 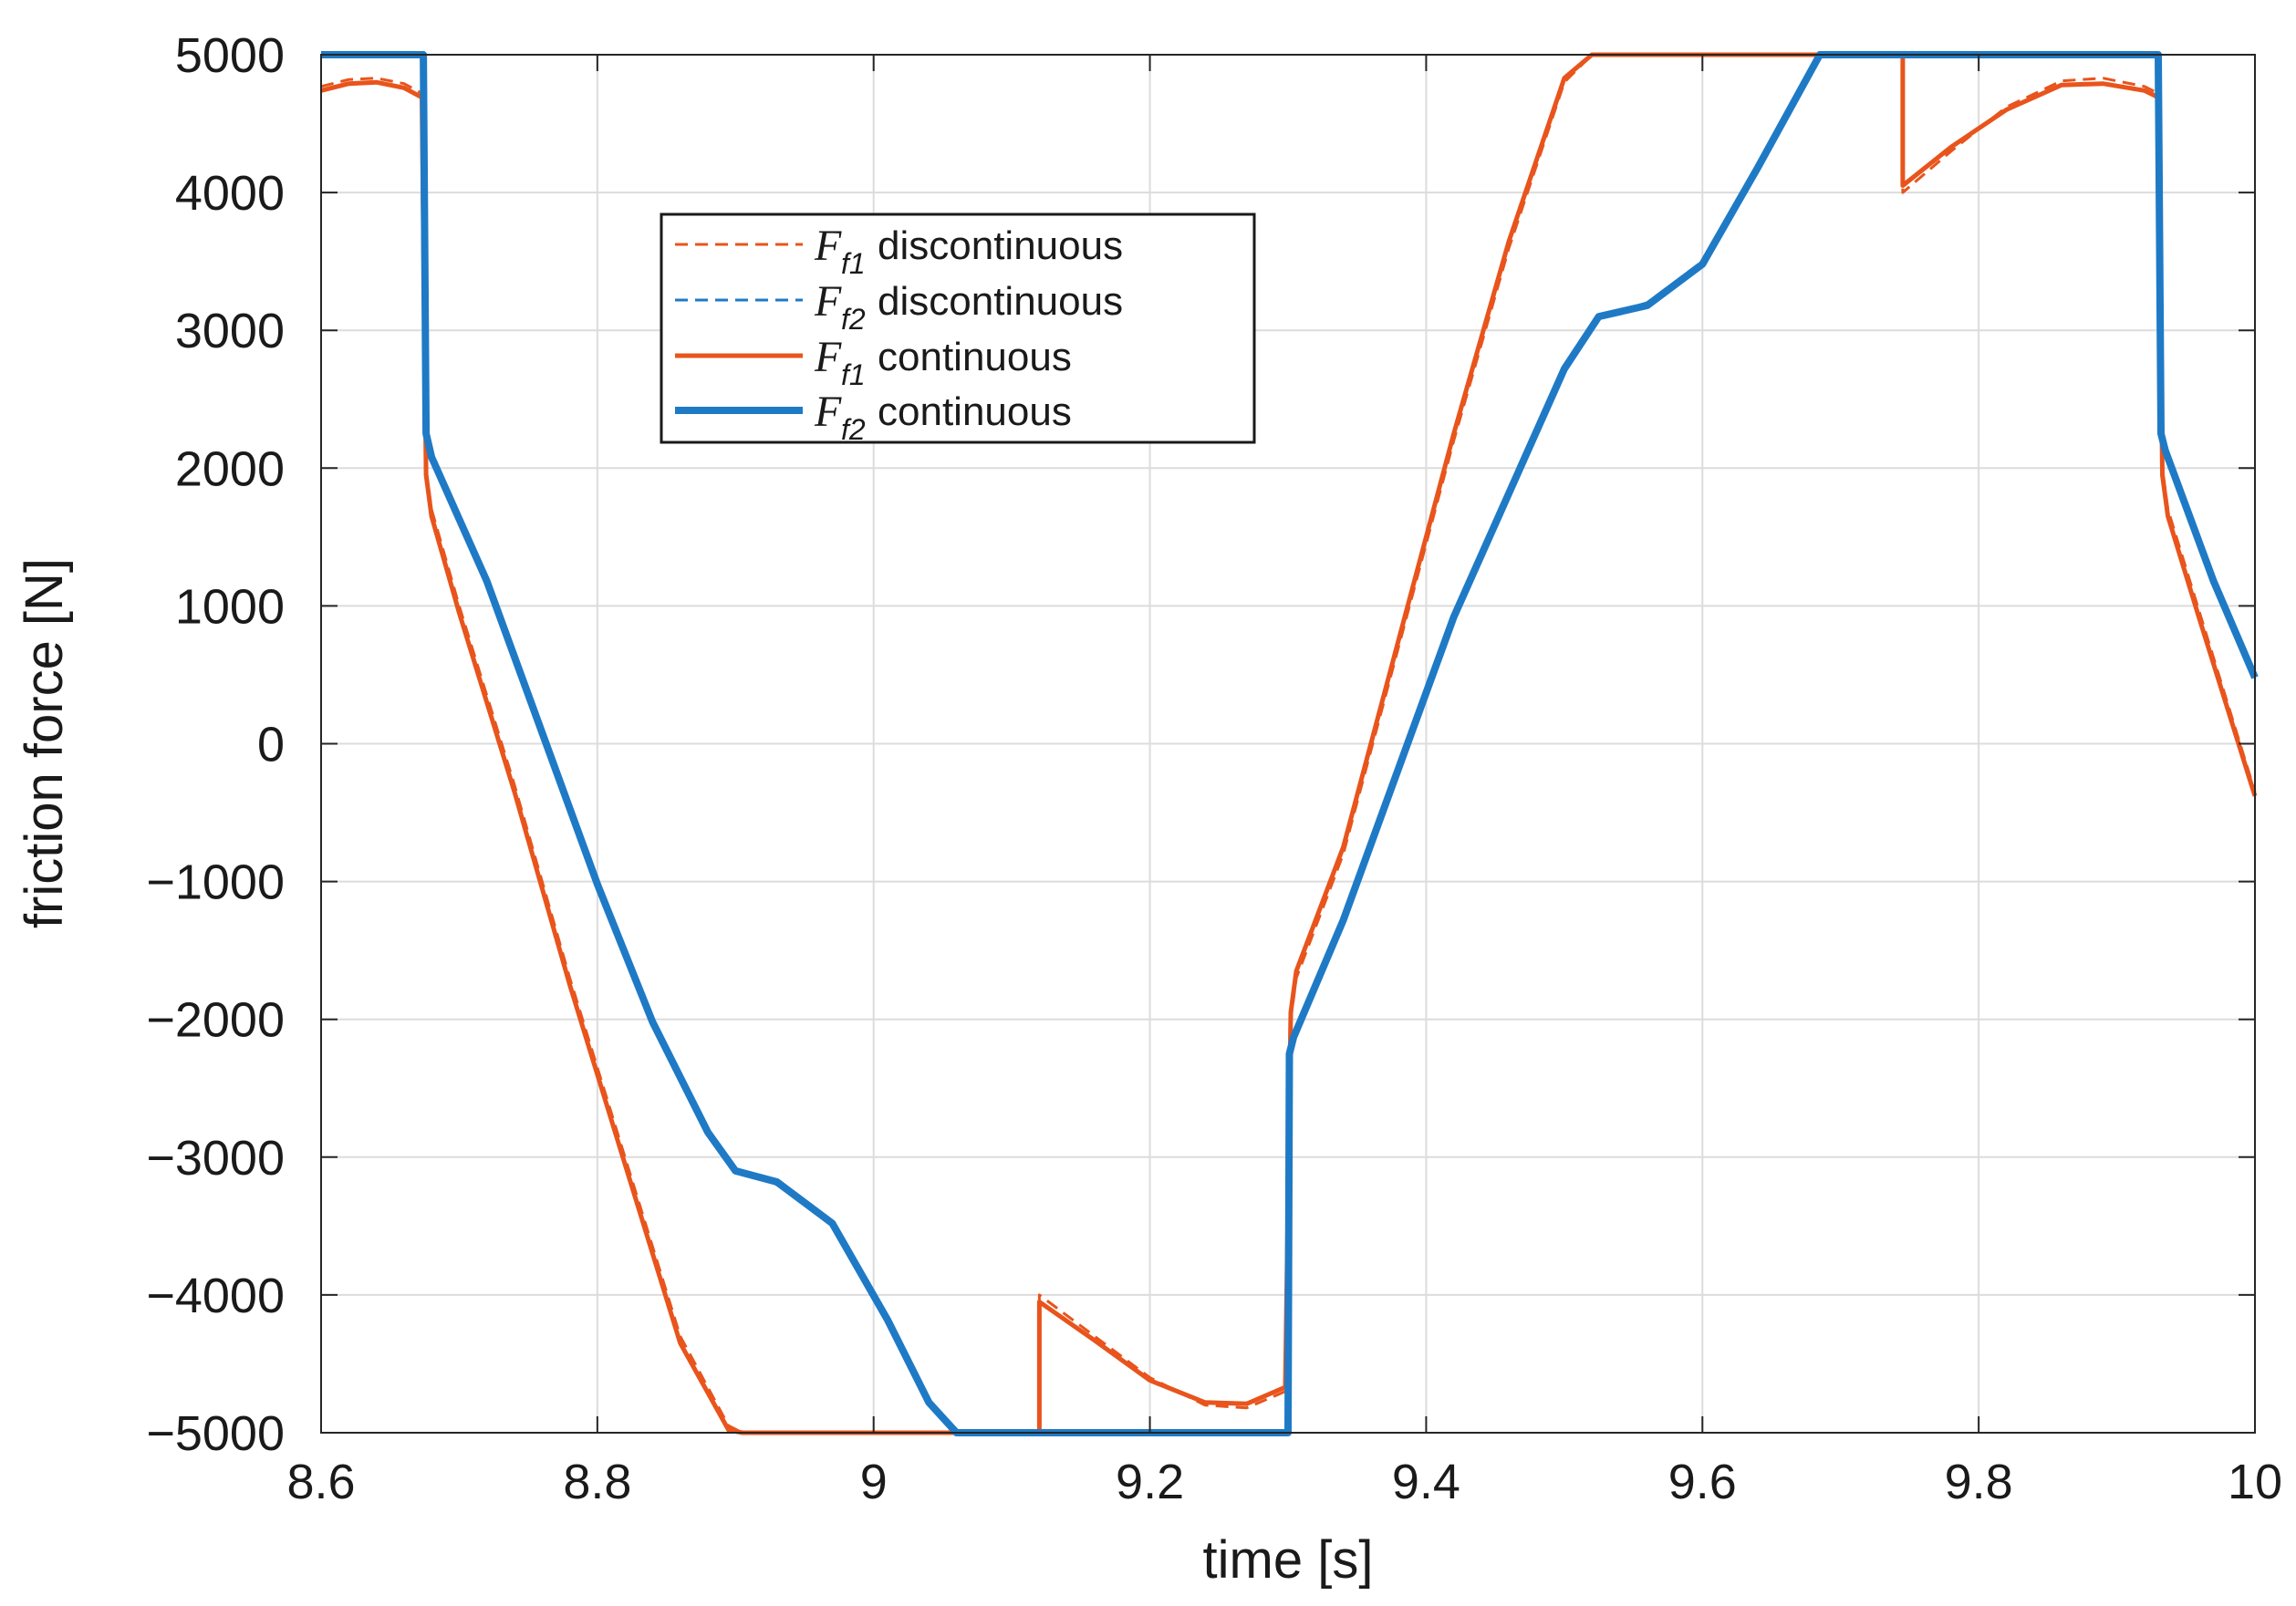 I want to click on x-tick-label: 8.6, so click(x=321, y=1482).